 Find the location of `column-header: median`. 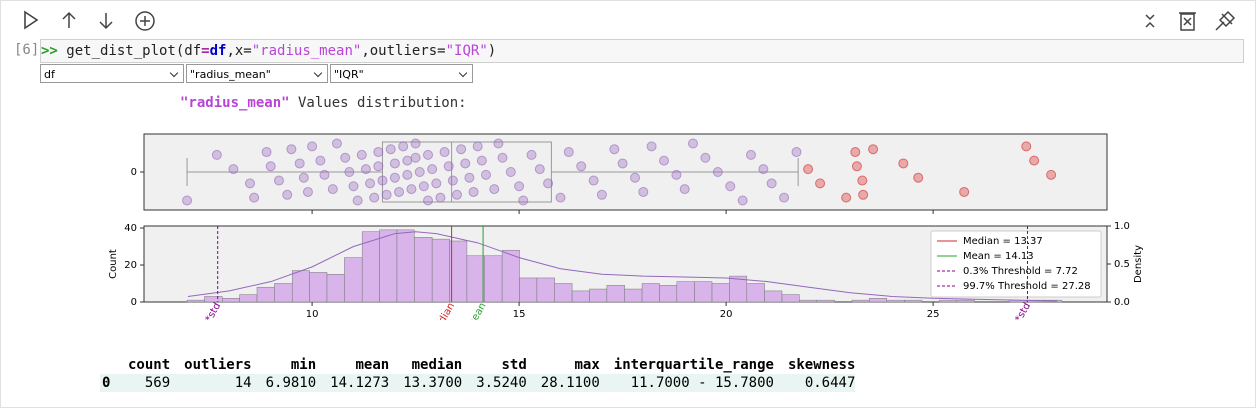

column-header: median is located at coordinates (437, 365).